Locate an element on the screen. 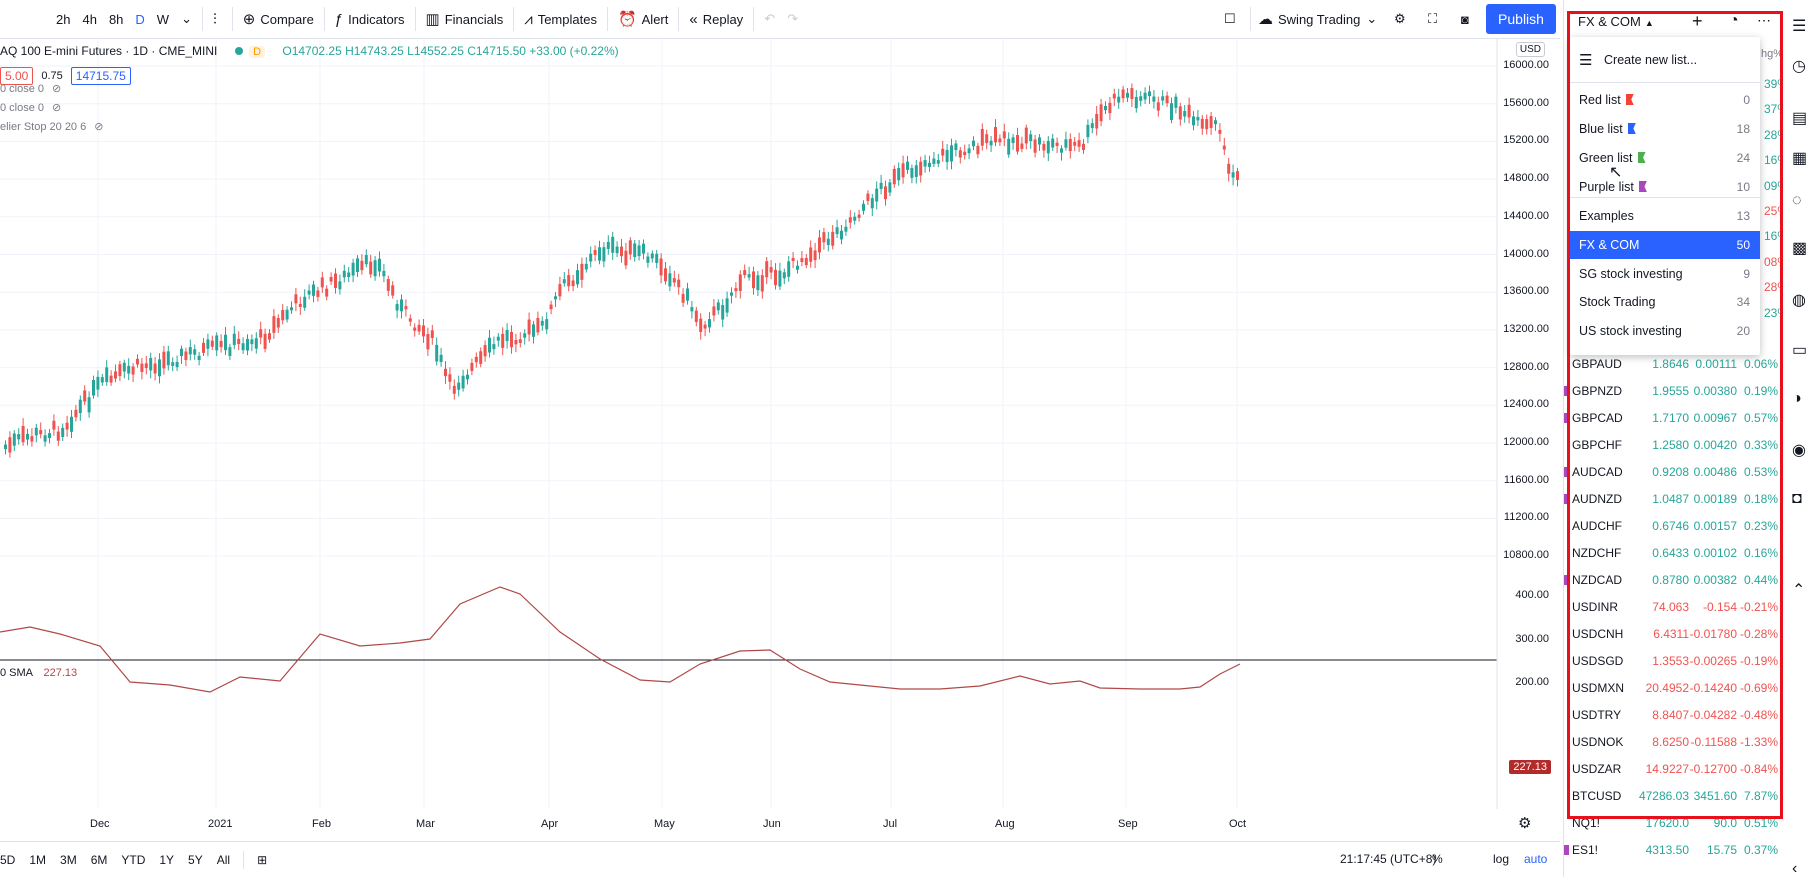 The image size is (1809, 878). range-1y: 1Y is located at coordinates (167, 860).